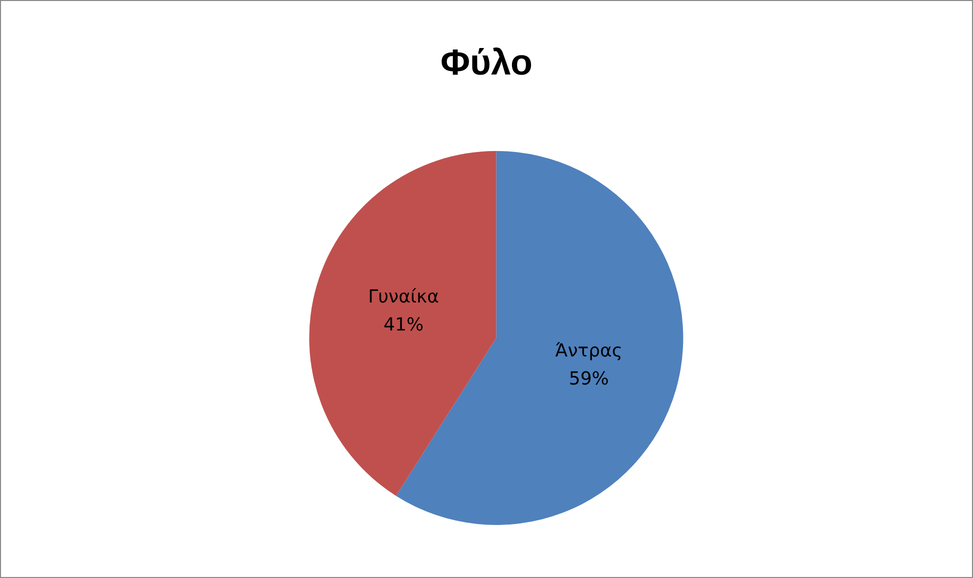 Image resolution: width=973 pixels, height=578 pixels. What do you see at coordinates (404, 297) in the screenshot?
I see `slice-label: Γυναίκα` at bounding box center [404, 297].